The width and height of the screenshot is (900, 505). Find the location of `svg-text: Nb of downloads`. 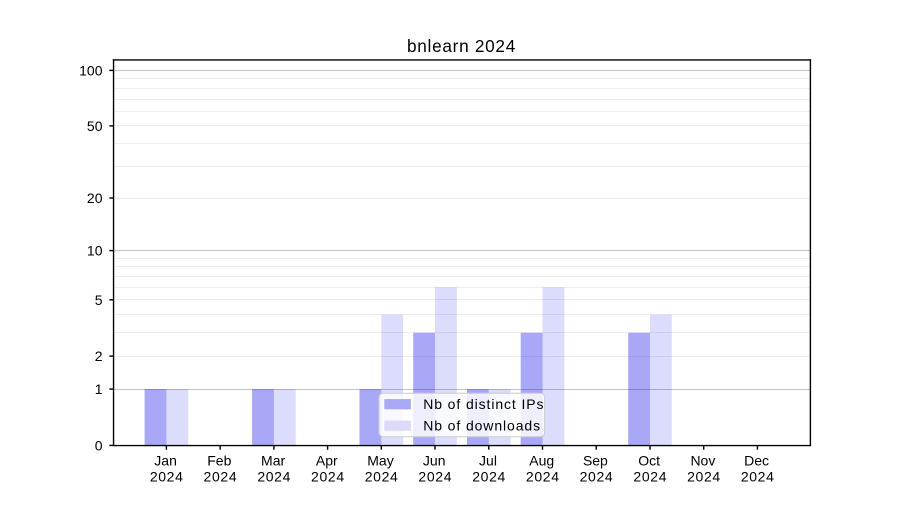

svg-text: Nb of downloads is located at coordinates (482, 426).